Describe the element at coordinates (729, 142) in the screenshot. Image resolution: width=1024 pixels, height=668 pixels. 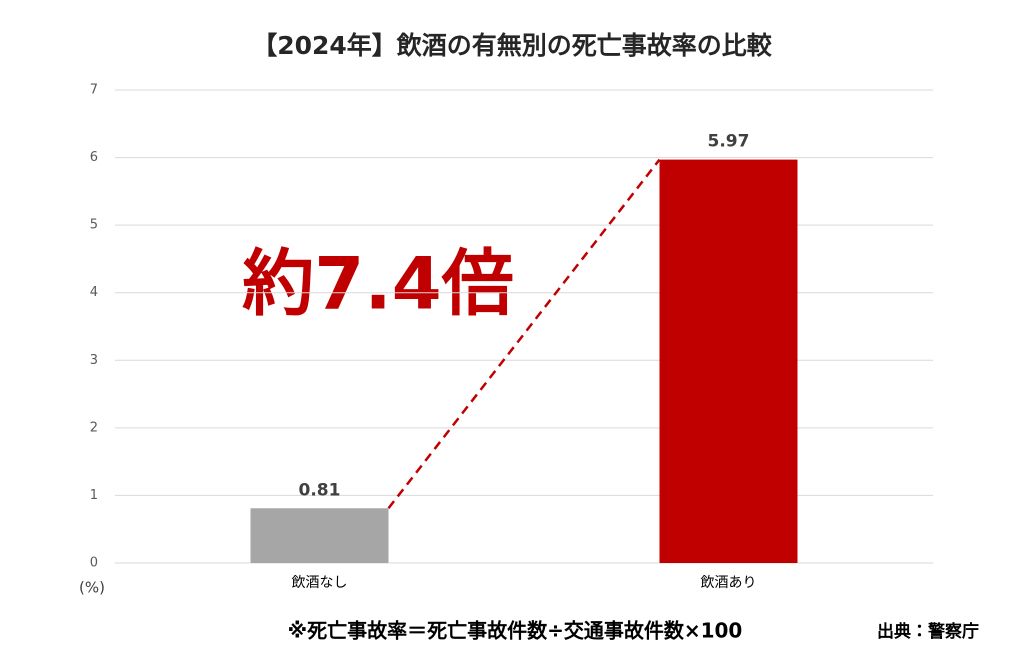
I see `data-label: 5.97` at that location.